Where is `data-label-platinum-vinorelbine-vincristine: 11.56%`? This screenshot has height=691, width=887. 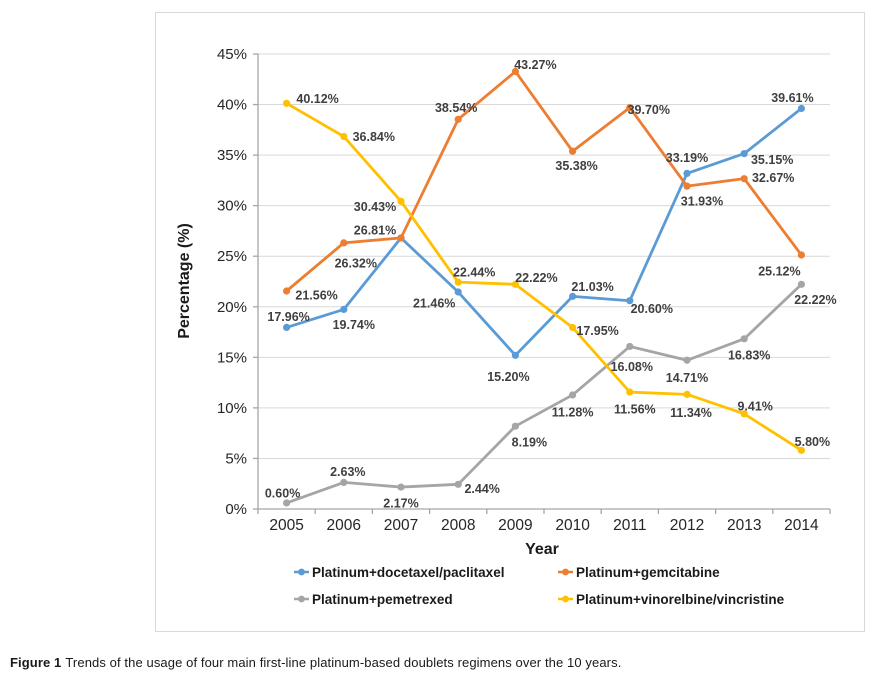
data-label-platinum-vinorelbine-vincristine: 11.56% is located at coordinates (635, 410).